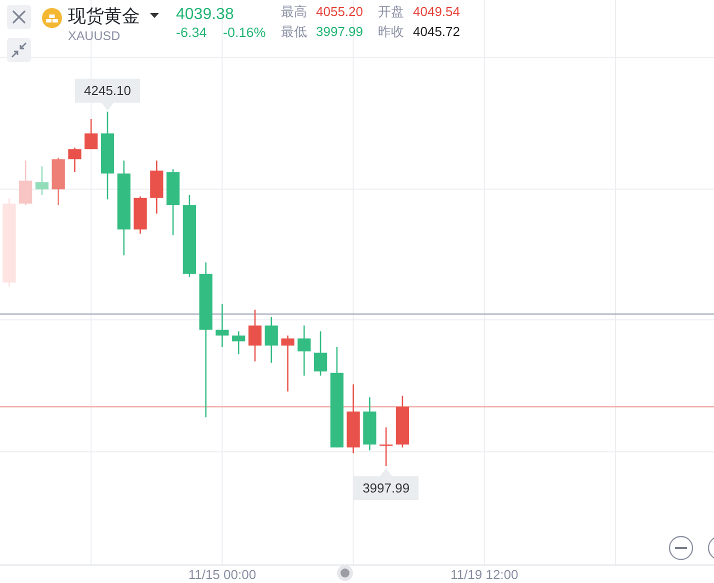 The image size is (714, 583). I want to click on chart-title: 现货黄金, so click(104, 16).